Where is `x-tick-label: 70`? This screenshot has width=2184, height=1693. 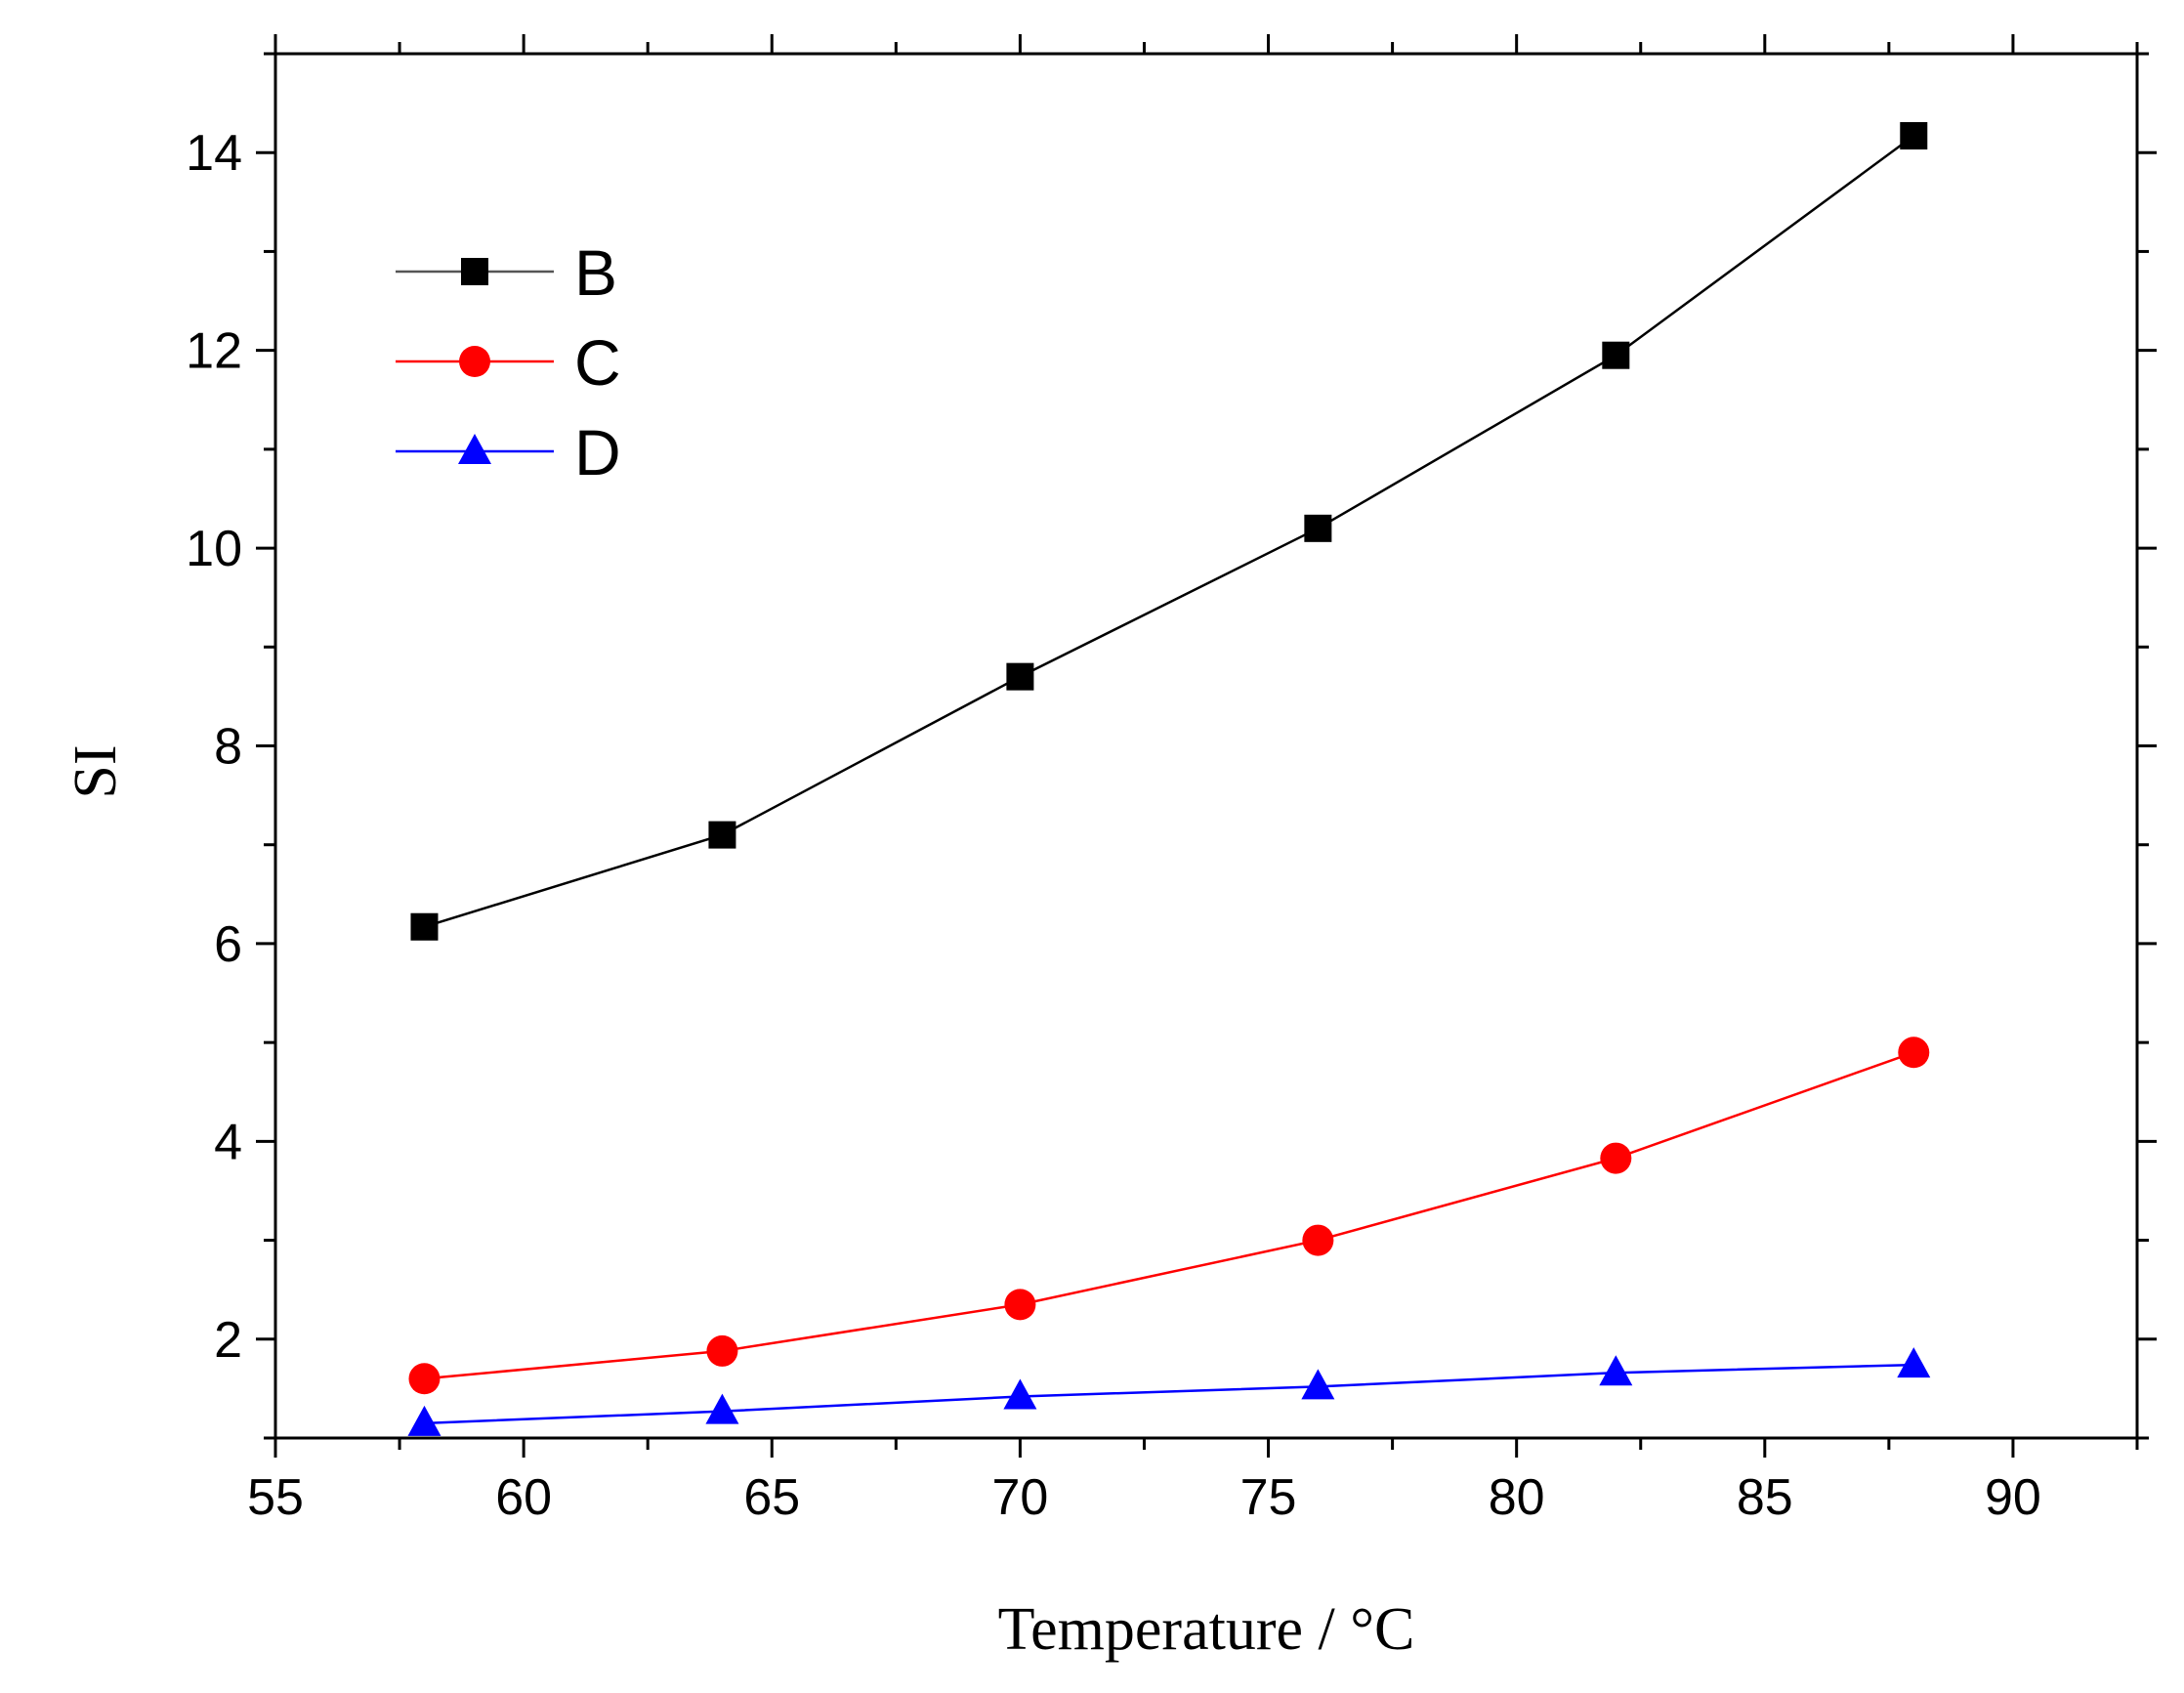 x-tick-label: 70 is located at coordinates (1019, 1497).